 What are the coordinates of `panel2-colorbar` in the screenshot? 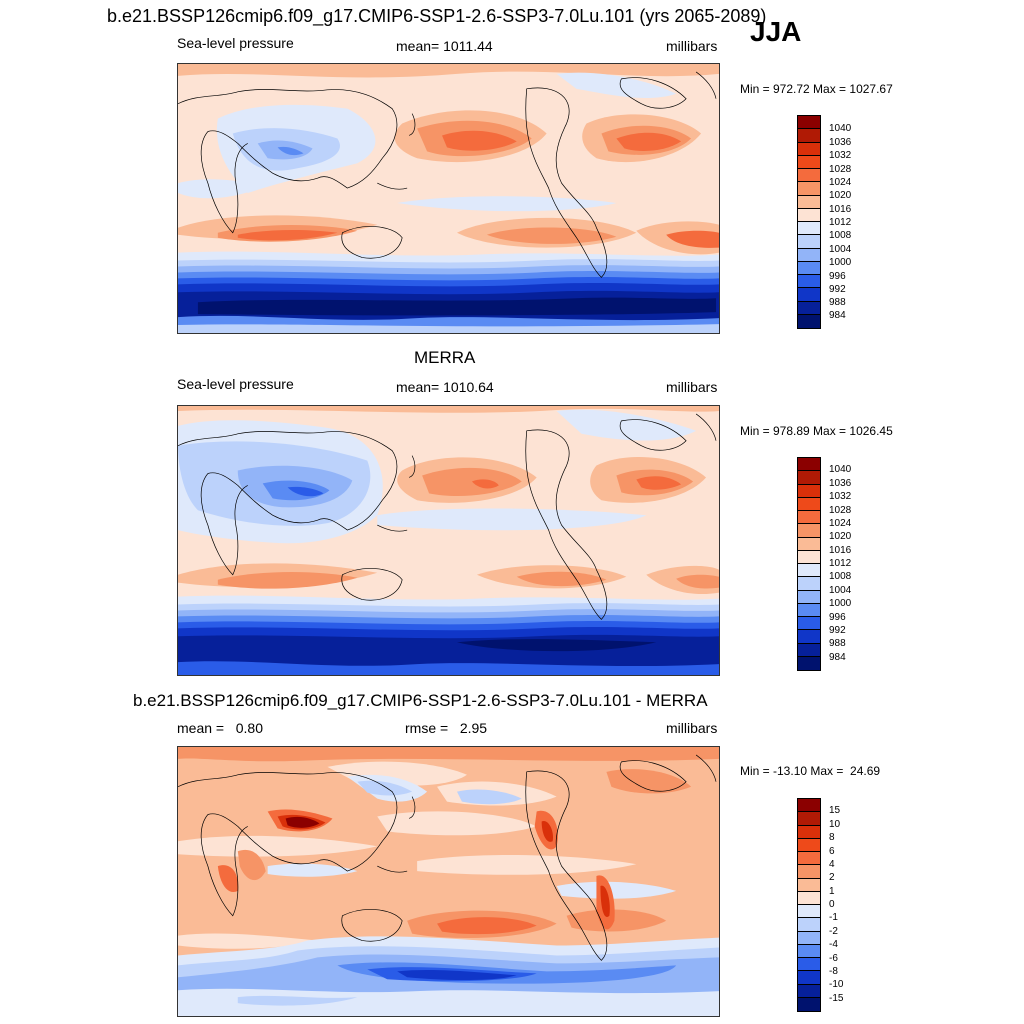 It's located at (809, 564).